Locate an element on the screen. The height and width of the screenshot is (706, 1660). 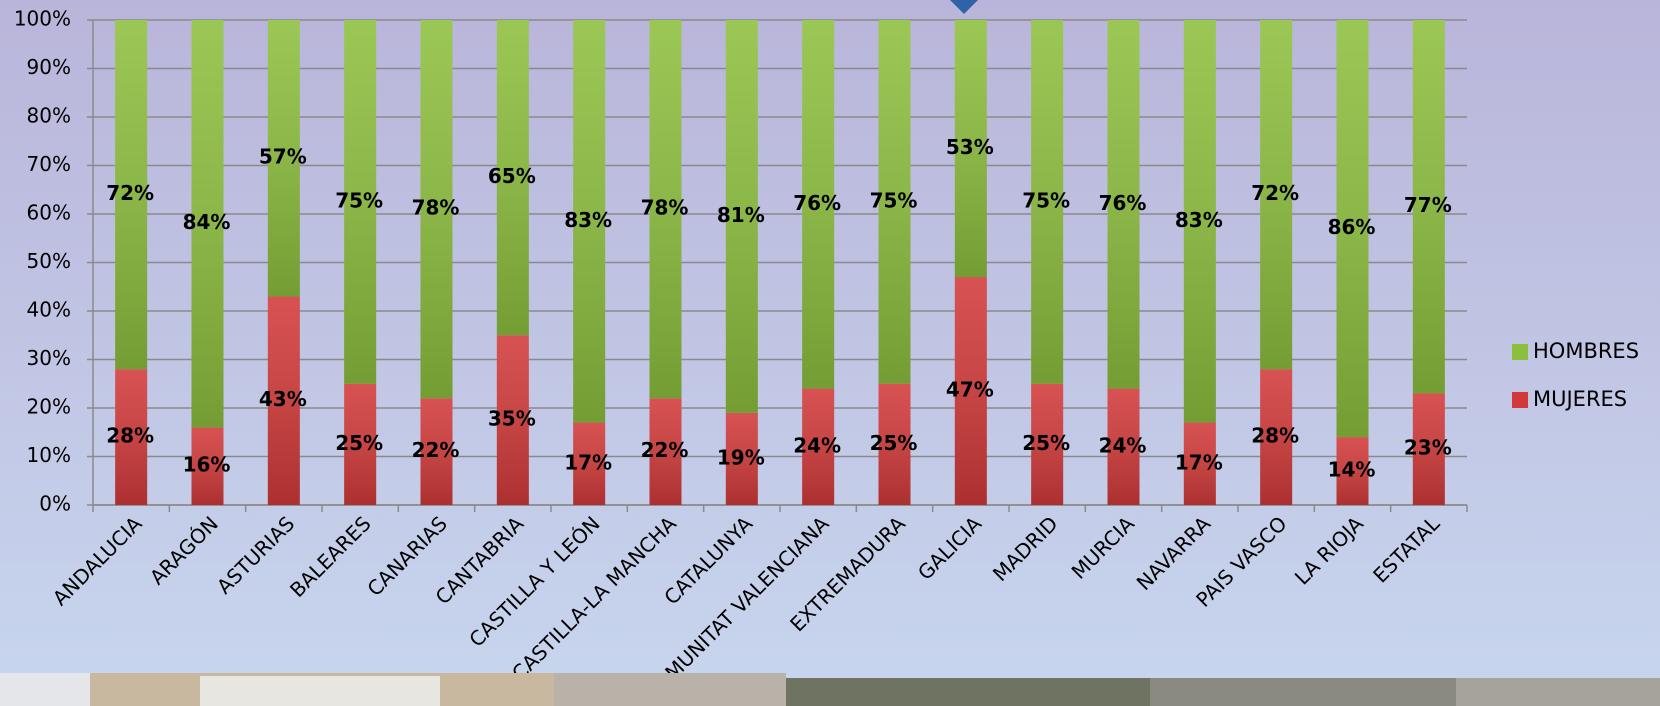
data-label: 35% is located at coordinates (512, 419).